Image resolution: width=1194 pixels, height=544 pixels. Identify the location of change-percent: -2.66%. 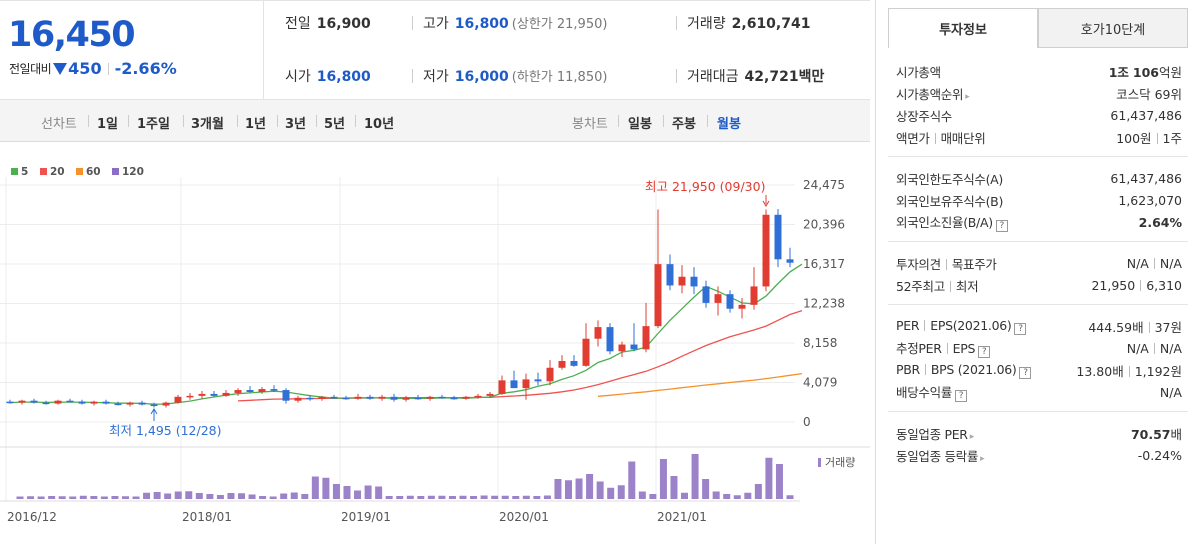
(145, 68).